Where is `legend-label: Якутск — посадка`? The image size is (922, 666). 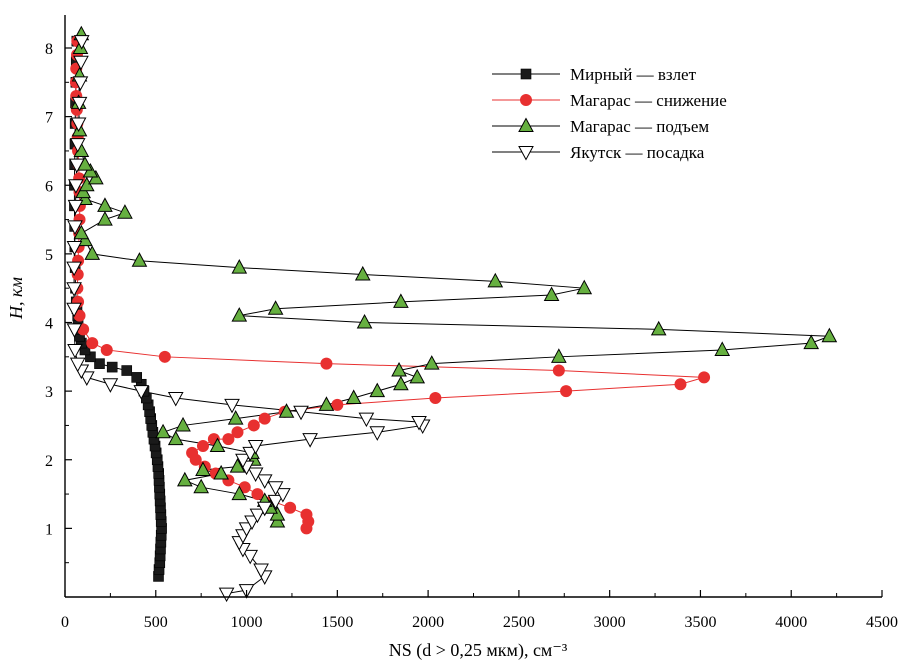 legend-label: Якутск — посадка is located at coordinates (637, 152).